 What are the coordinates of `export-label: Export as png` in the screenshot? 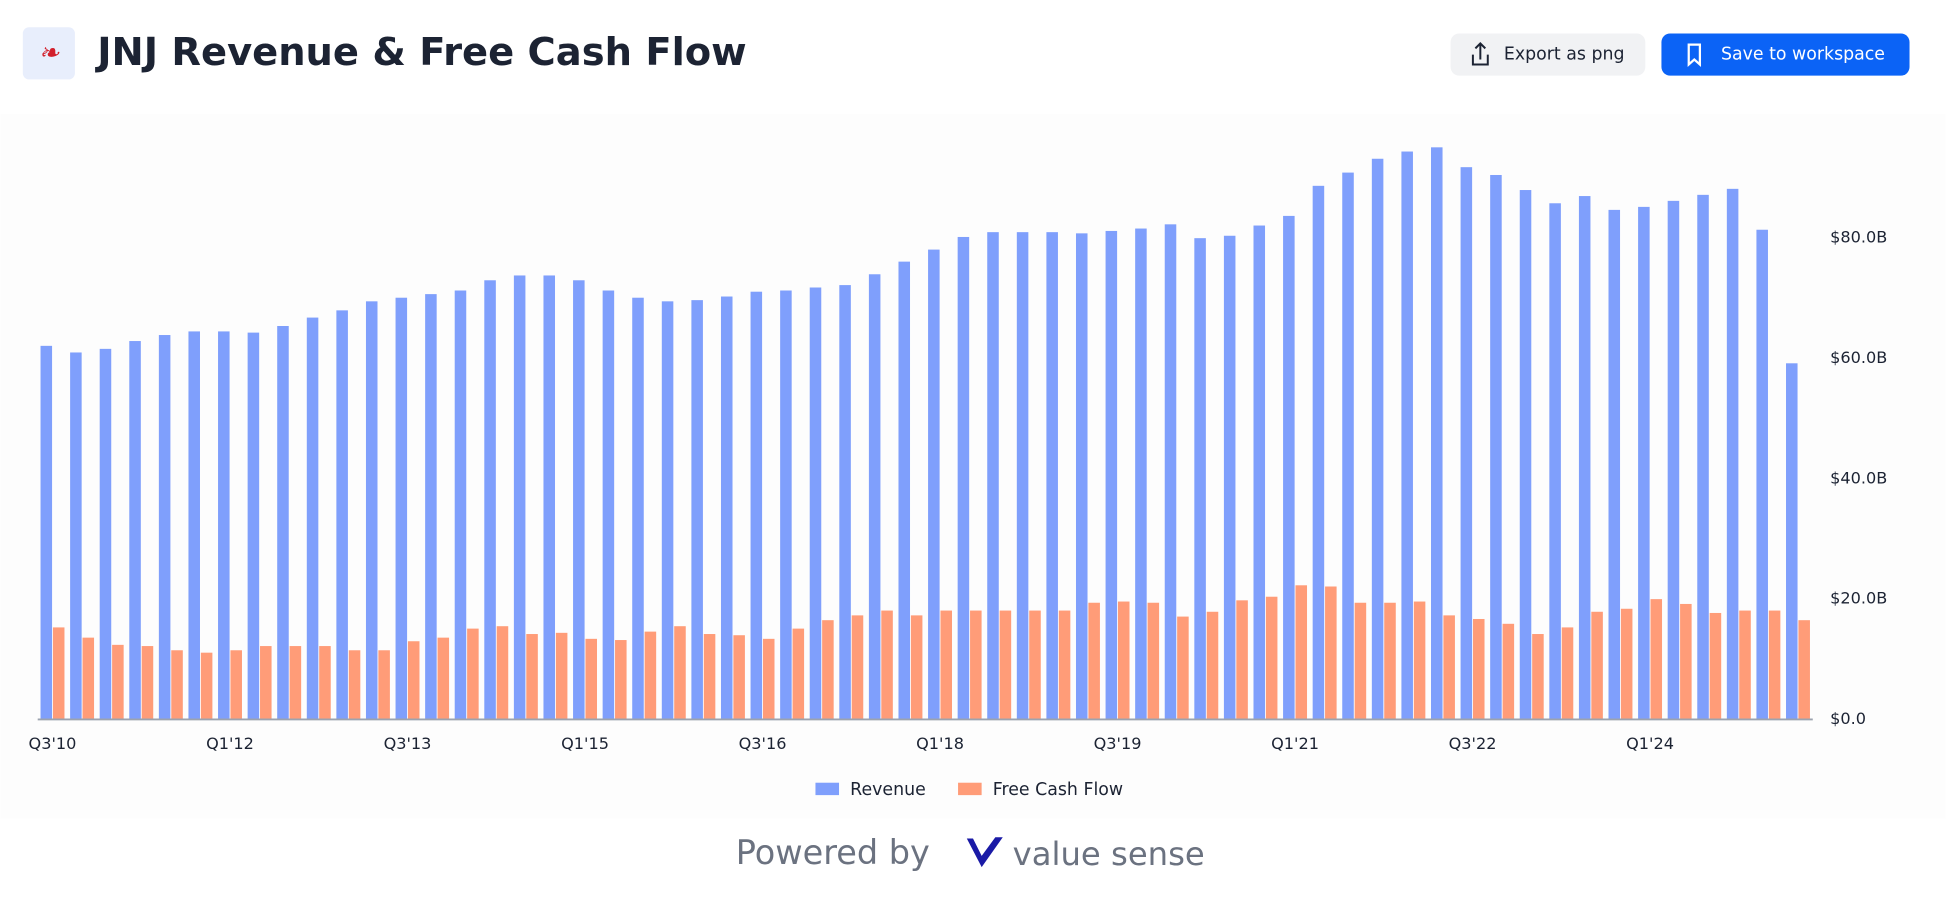 It's located at (1564, 55).